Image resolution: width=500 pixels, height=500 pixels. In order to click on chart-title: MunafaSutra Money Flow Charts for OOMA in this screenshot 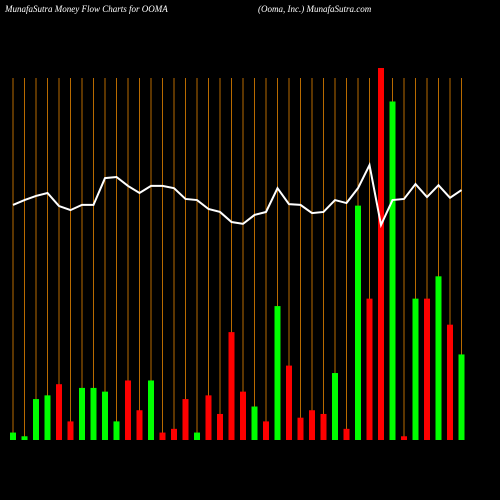, I will do `click(86, 9)`.